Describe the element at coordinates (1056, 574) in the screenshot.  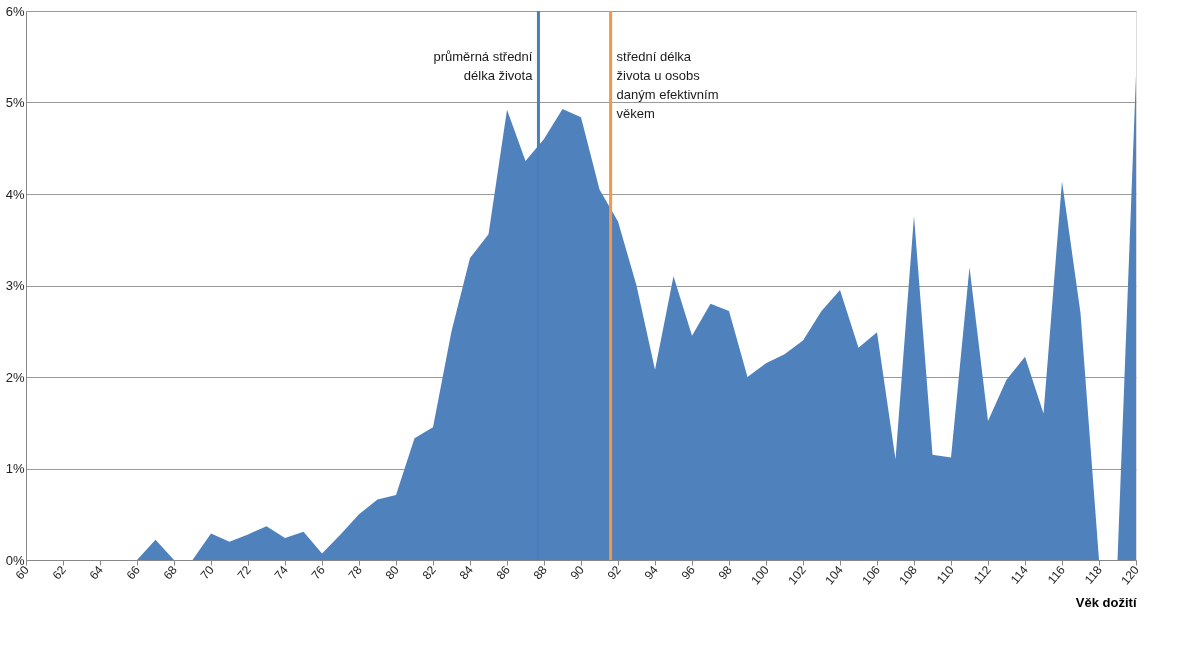
I see `x-tick-label: 116` at that location.